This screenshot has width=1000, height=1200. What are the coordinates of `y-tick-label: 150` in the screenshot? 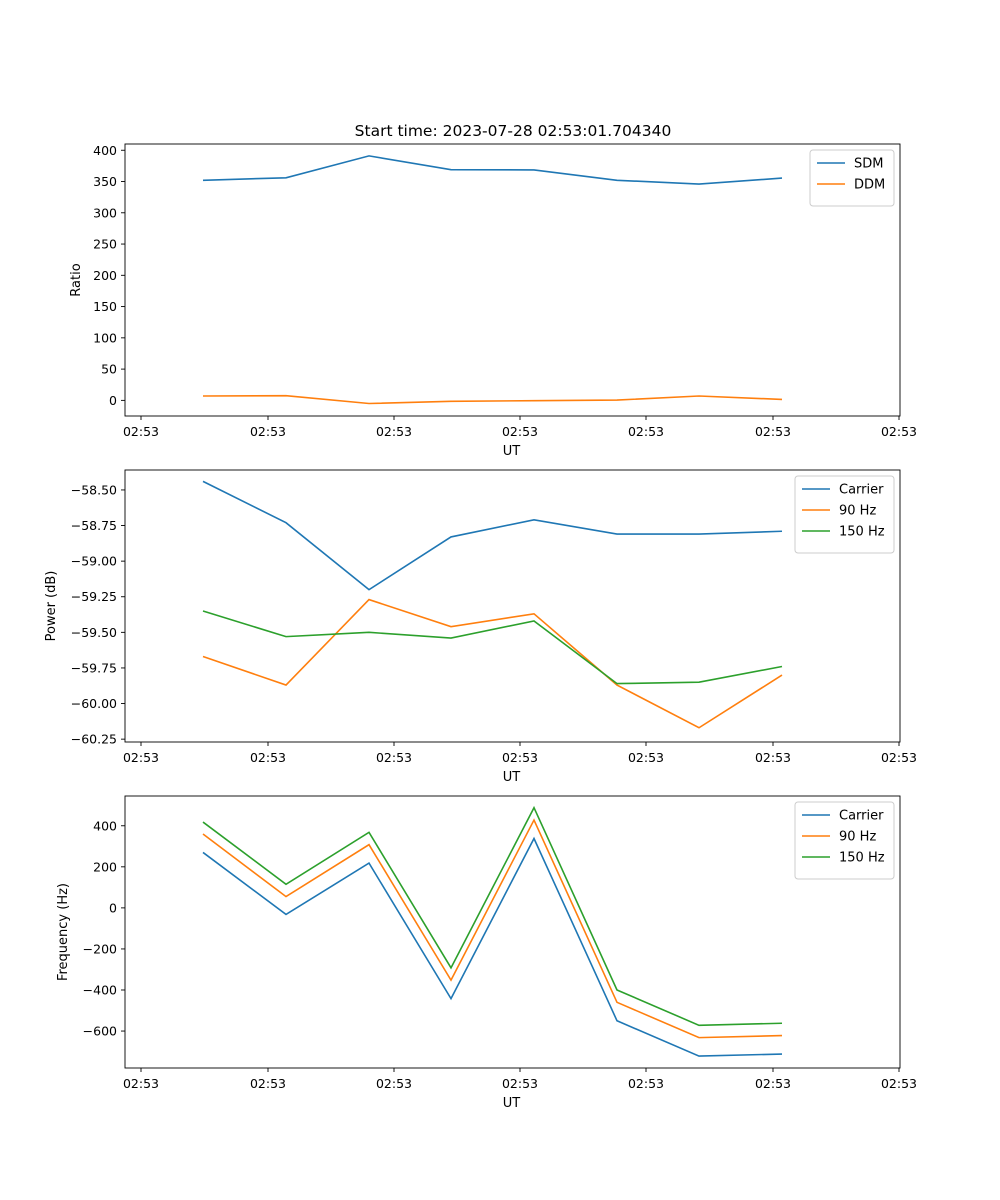 It's located at (105, 306).